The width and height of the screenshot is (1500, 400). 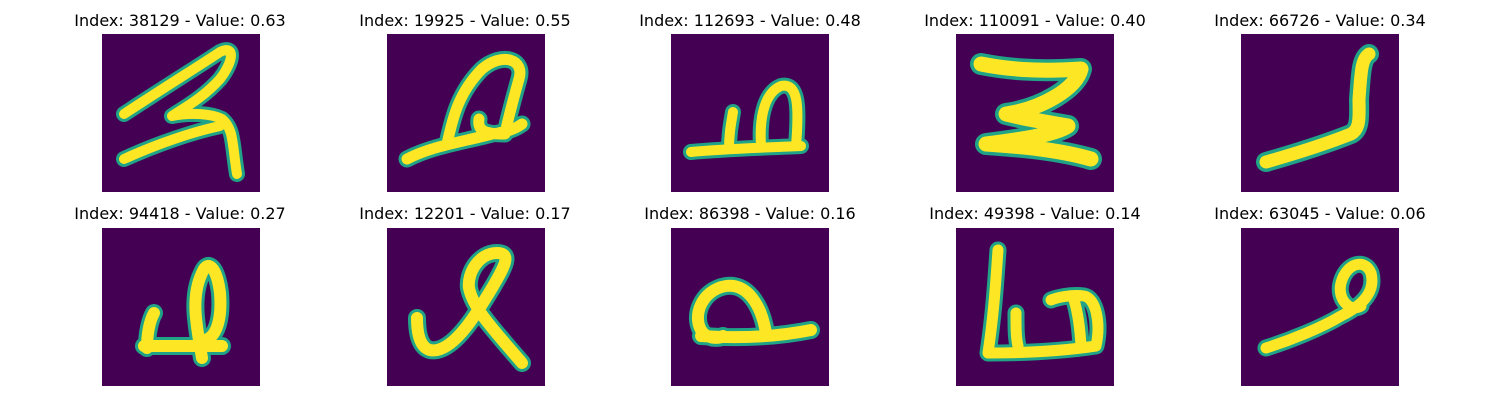 What do you see at coordinates (1320, 21) in the screenshot?
I see `panel-title: Index: 66726 - Value: 0.34` at bounding box center [1320, 21].